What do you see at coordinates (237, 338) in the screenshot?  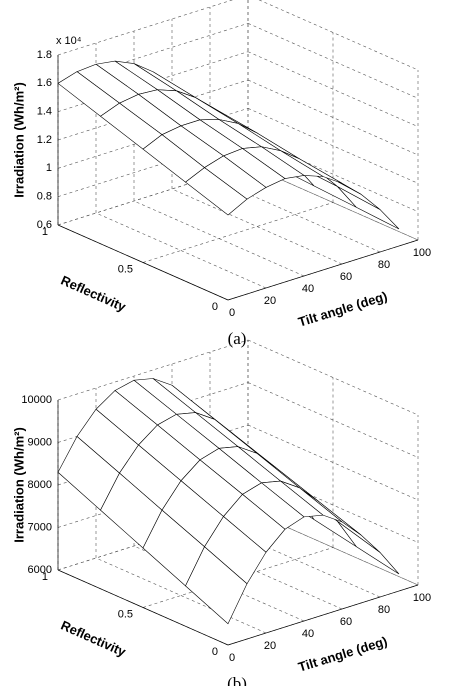 I see `caption: (a)` at bounding box center [237, 338].